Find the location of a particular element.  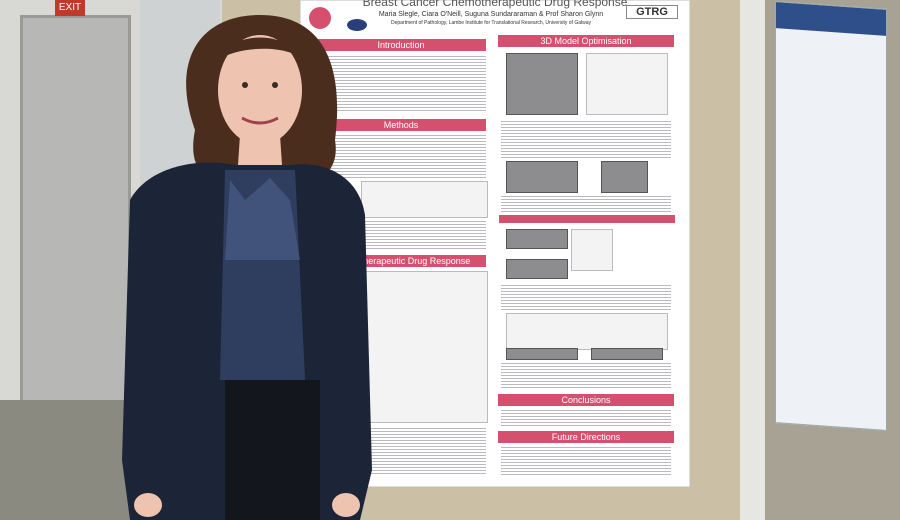

section-header: Methods is located at coordinates (401, 125).